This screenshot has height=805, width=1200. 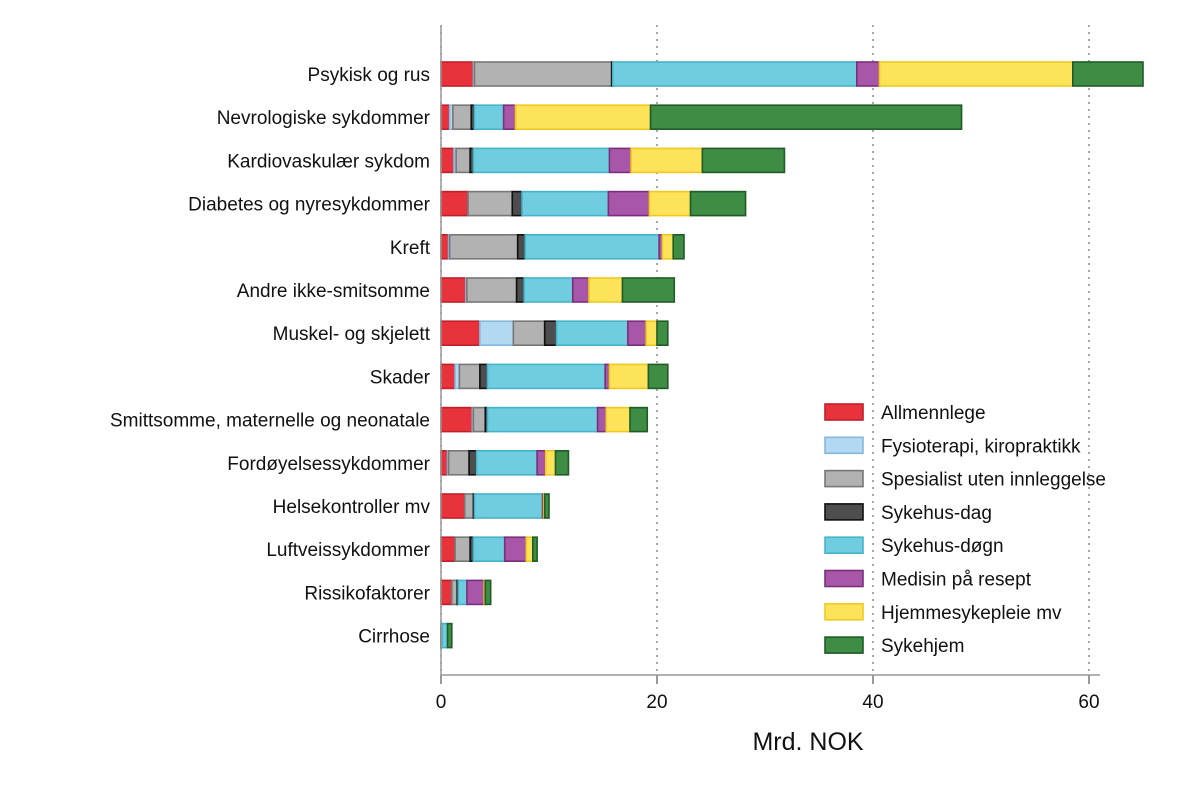 I want to click on category-label: Diabetes og nyresykdommer, so click(x=309, y=205).